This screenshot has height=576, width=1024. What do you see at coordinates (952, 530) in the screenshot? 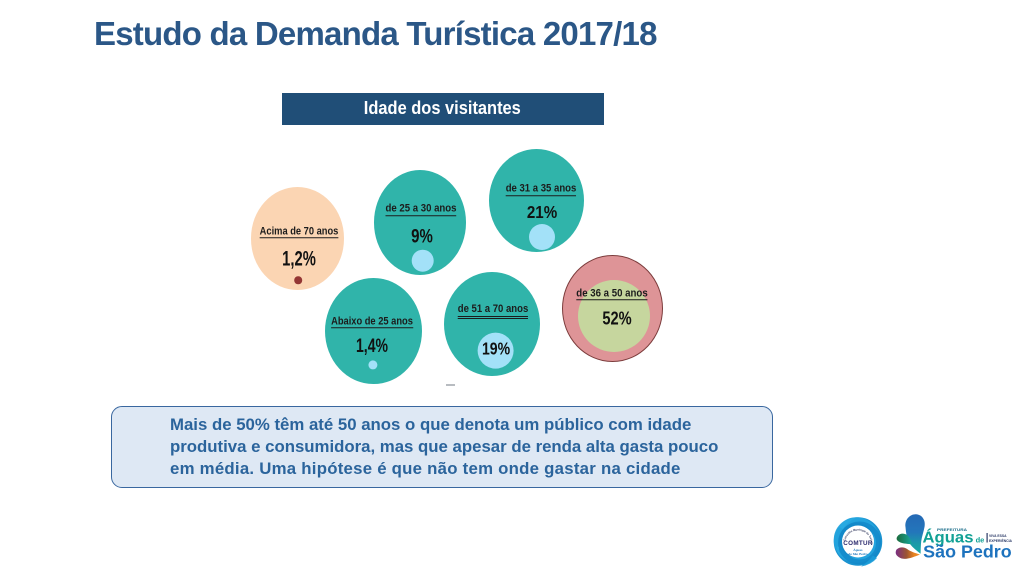
I see `svg-text: PREFEITURA` at bounding box center [952, 530].